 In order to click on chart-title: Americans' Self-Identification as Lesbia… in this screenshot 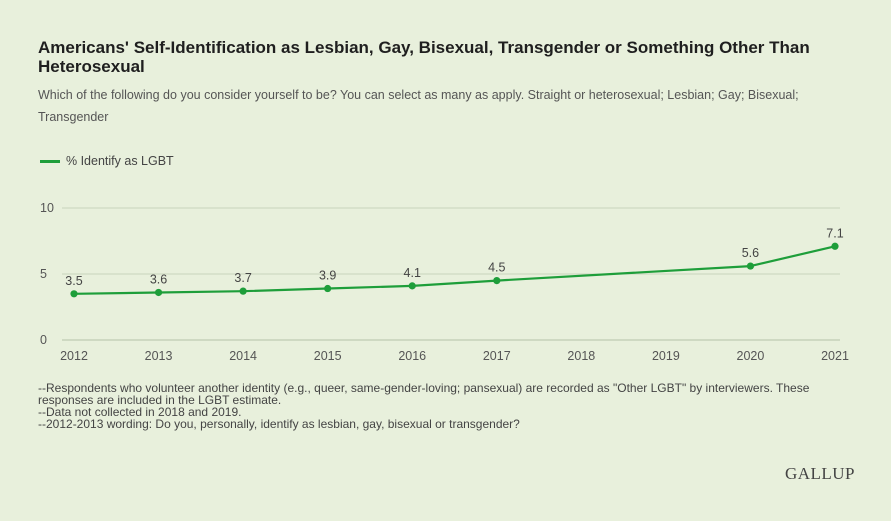, I will do `click(424, 57)`.